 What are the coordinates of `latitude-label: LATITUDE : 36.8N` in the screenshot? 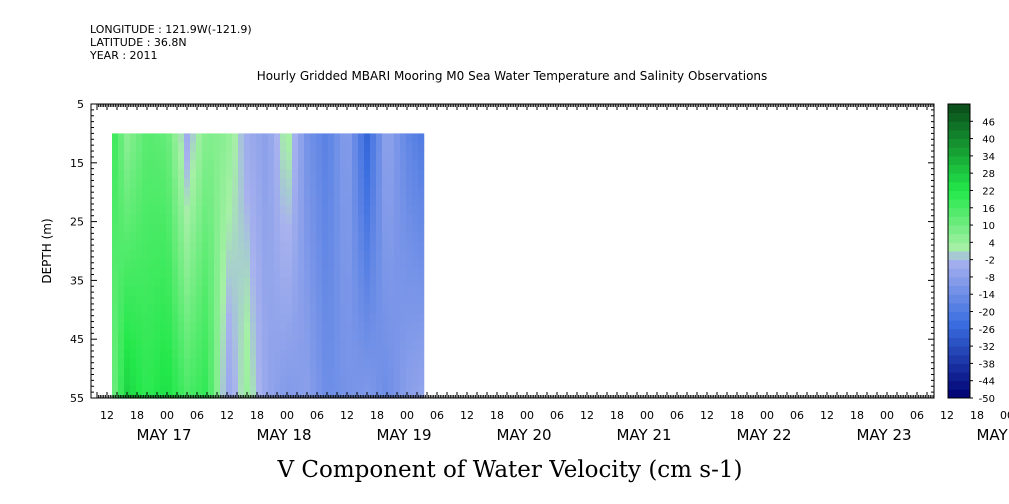 It's located at (138, 42).